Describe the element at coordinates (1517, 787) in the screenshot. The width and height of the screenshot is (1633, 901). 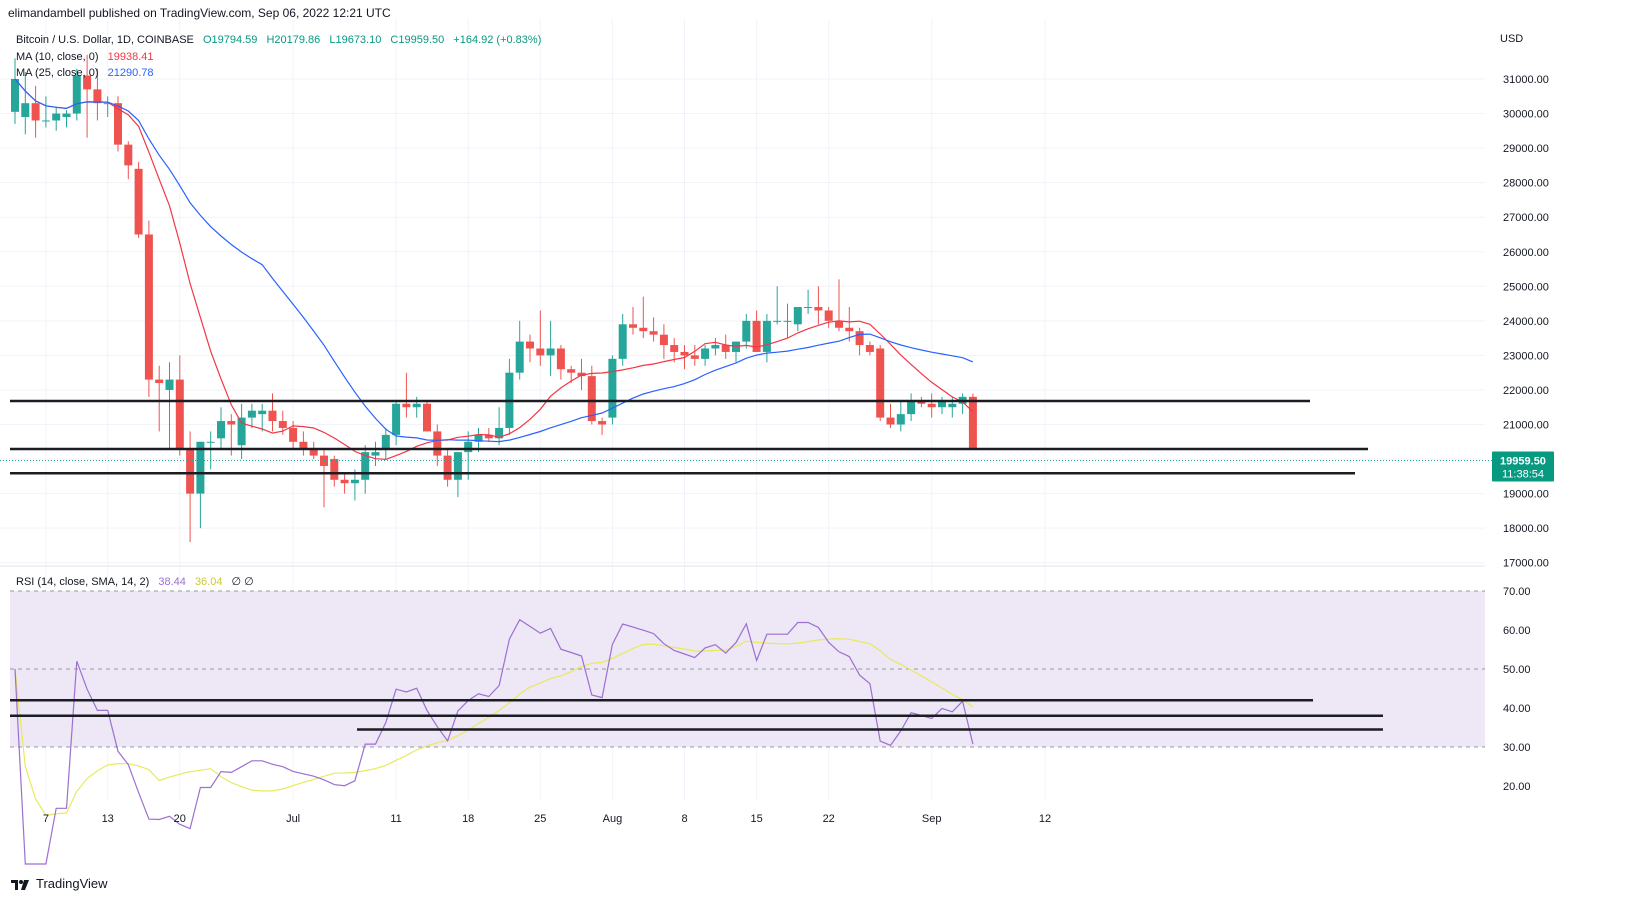
I see `rsi-tick-label: 20.00` at that location.